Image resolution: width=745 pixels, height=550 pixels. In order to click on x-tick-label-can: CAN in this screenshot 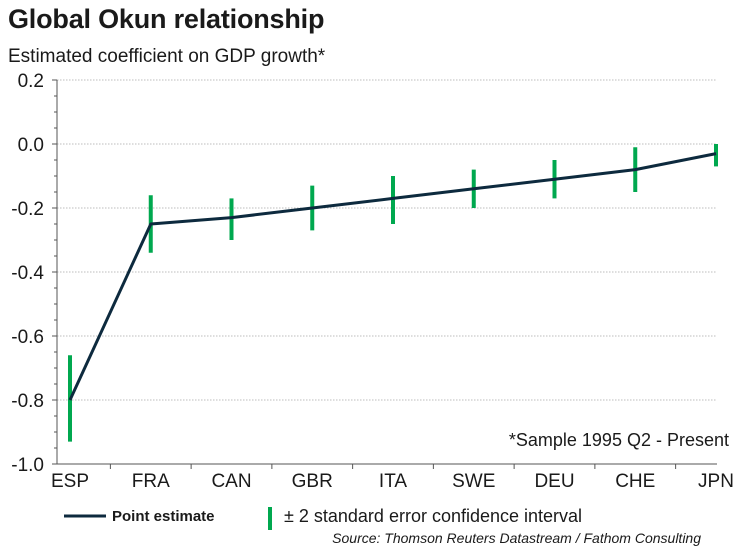, I will do `click(231, 481)`.